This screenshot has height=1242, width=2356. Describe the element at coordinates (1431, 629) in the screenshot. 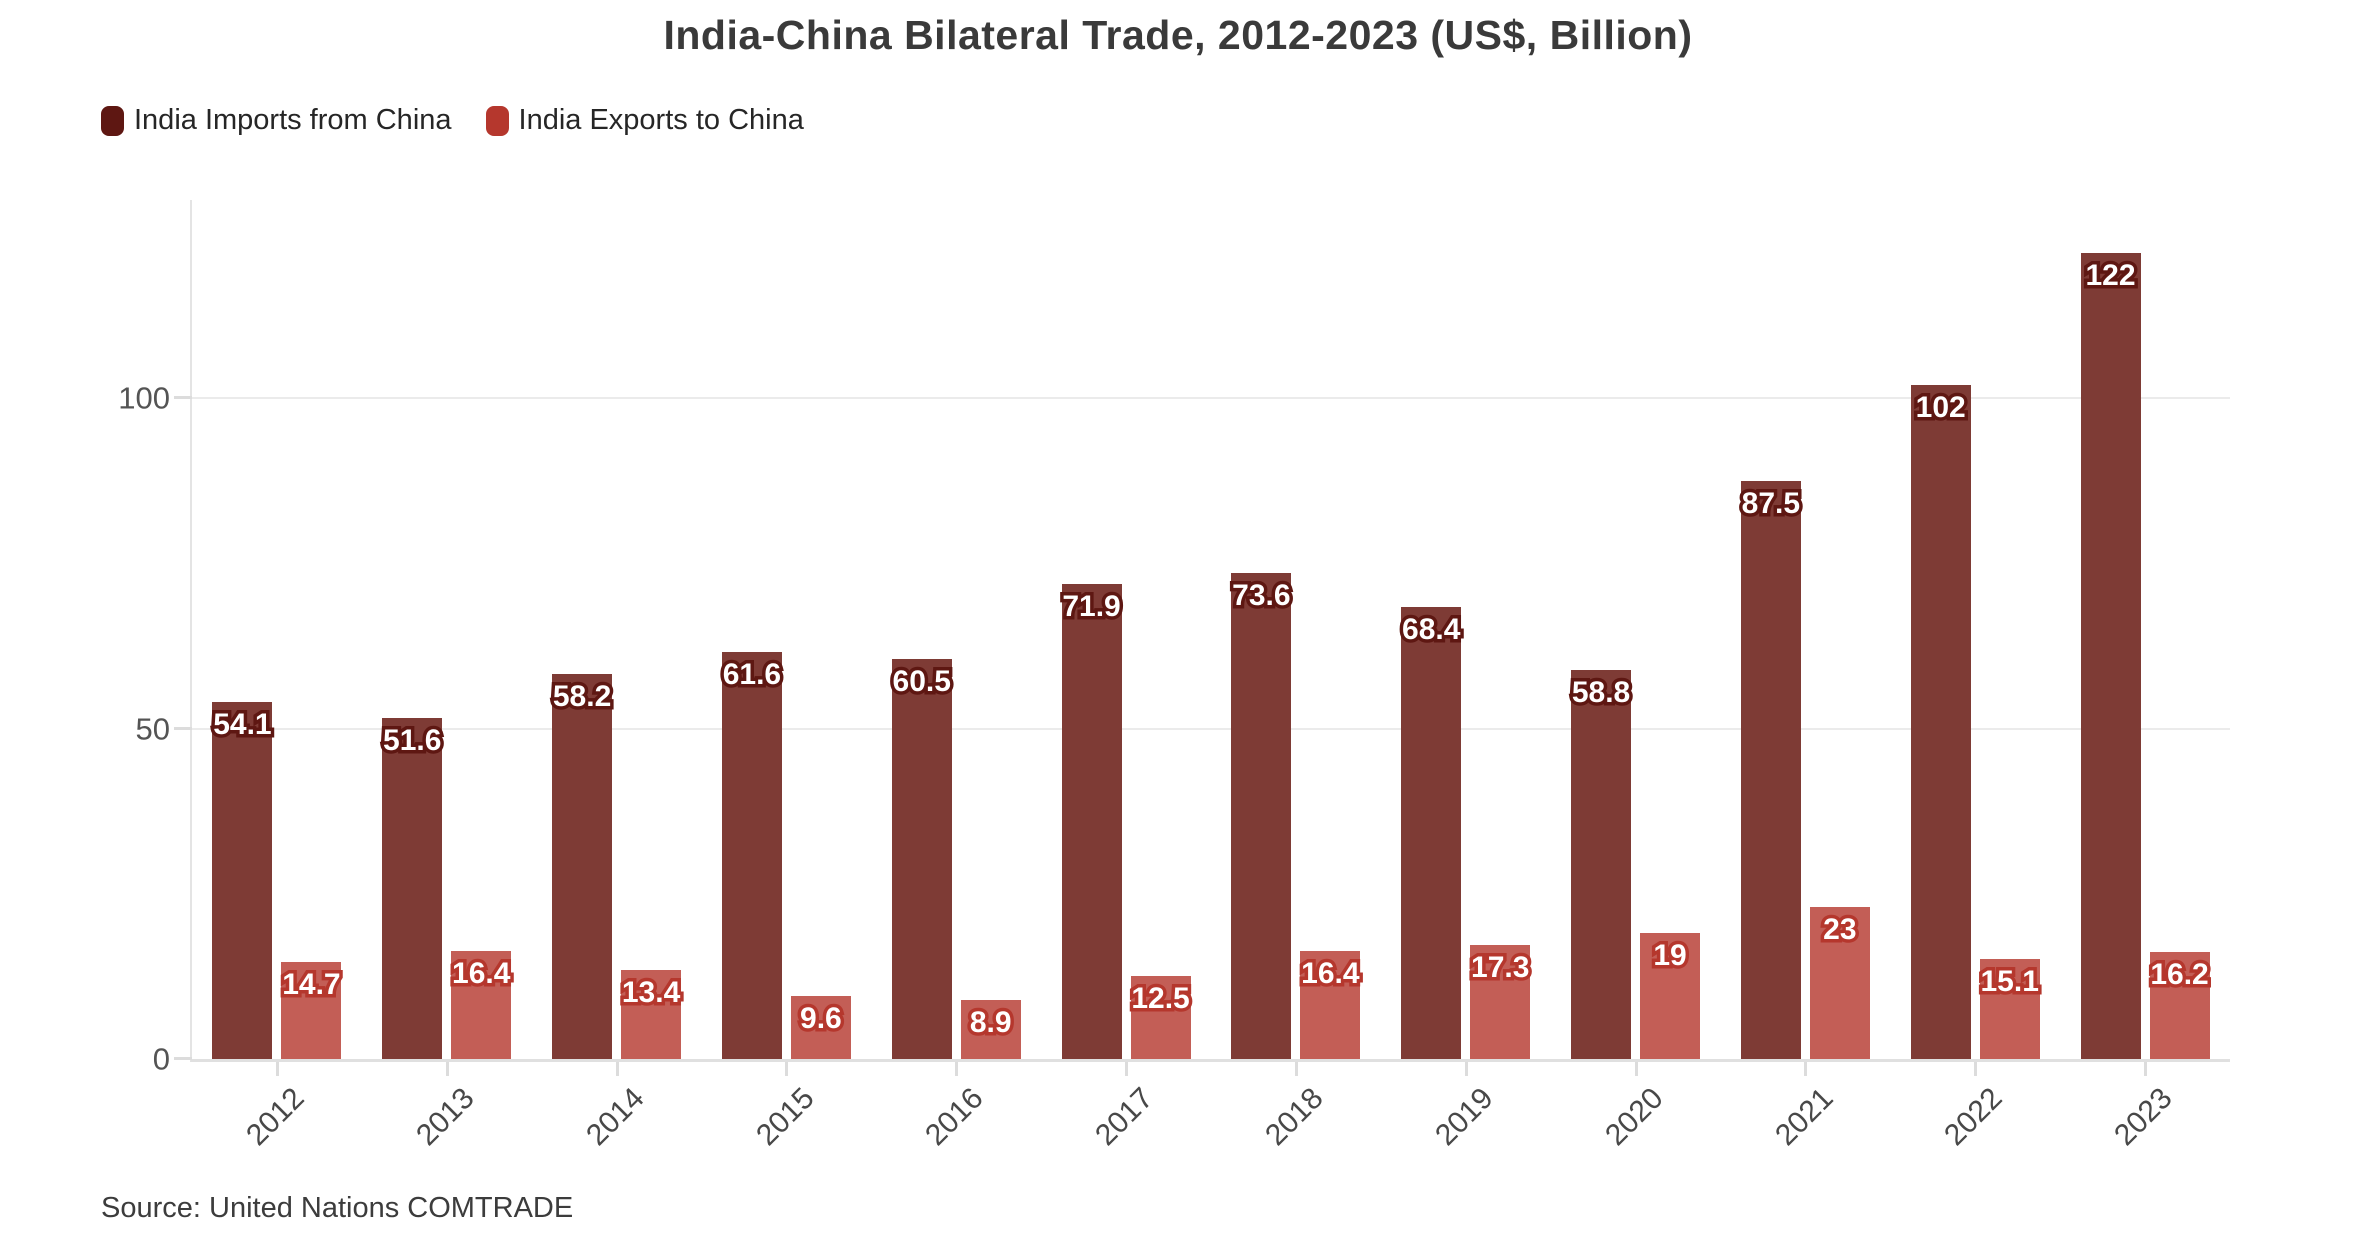

I see `value-label: 68.4` at that location.